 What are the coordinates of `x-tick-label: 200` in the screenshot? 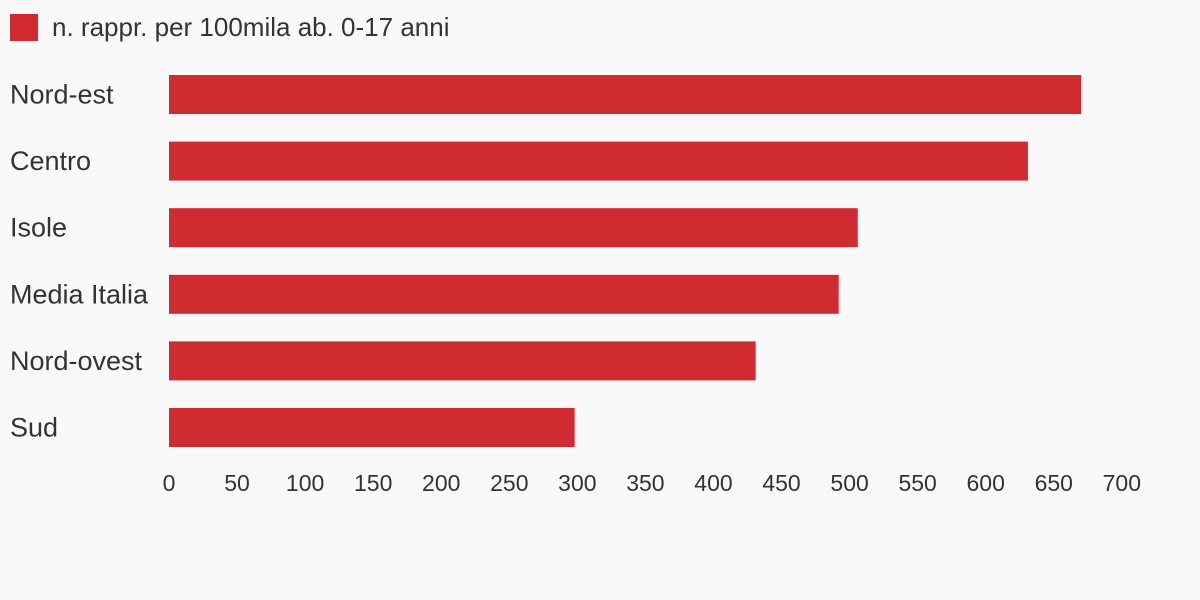 It's located at (441, 483).